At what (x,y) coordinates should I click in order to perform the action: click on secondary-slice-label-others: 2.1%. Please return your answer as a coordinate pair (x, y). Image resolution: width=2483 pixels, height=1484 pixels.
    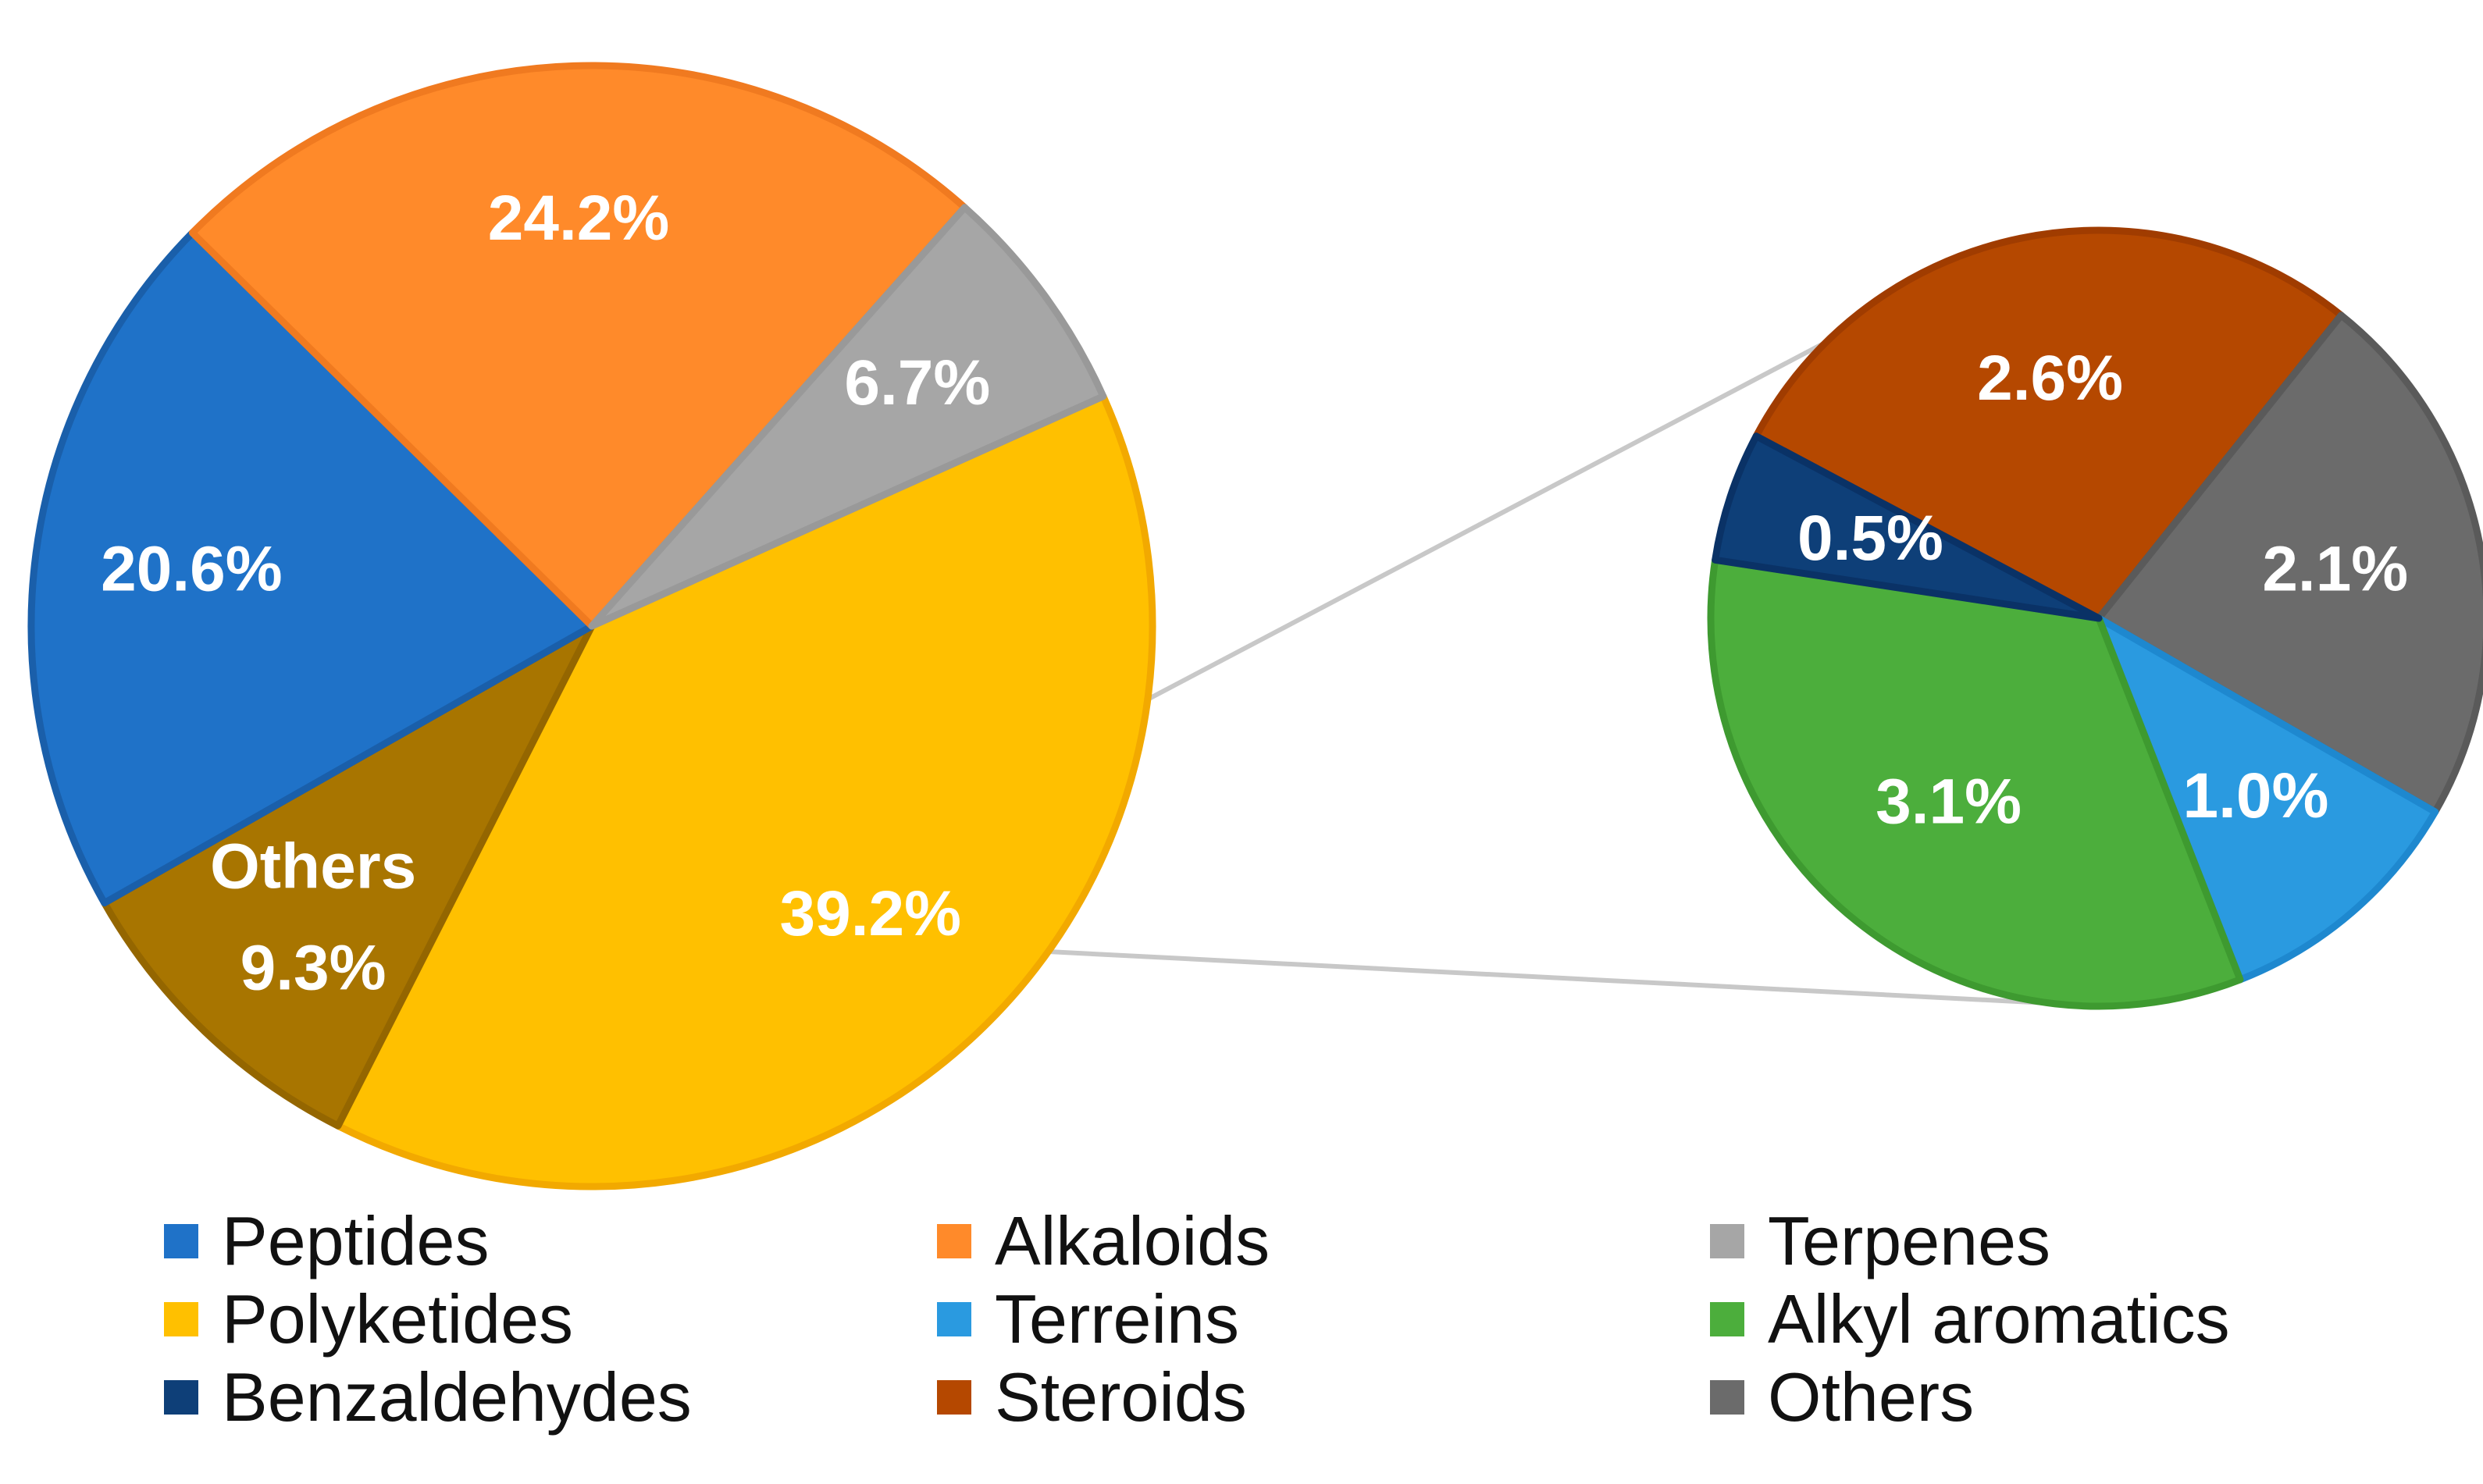
    Looking at the image, I should click on (2335, 568).